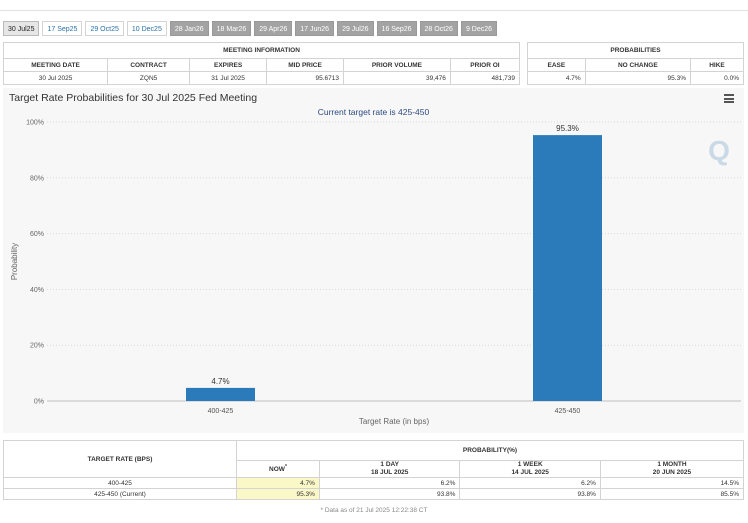 The image size is (748, 523). I want to click on header-expires: EXPIRES, so click(228, 65).